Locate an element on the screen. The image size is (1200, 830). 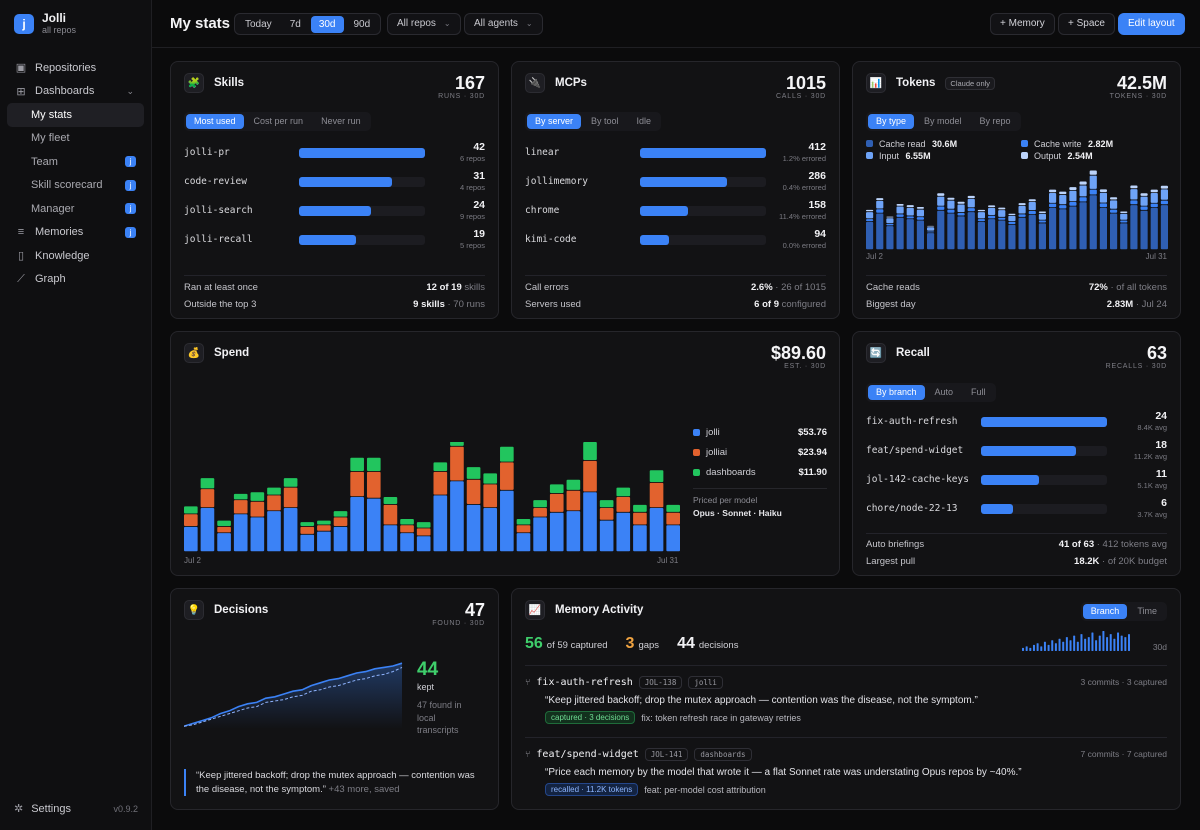
sidebar-item-my-fleet: My fleet is located at coordinates (75, 139).